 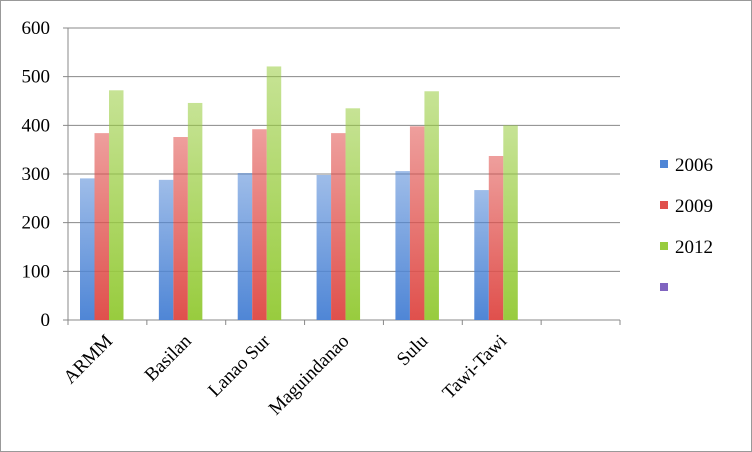 What do you see at coordinates (36, 28) in the screenshot?
I see `y-tick-label: 600` at bounding box center [36, 28].